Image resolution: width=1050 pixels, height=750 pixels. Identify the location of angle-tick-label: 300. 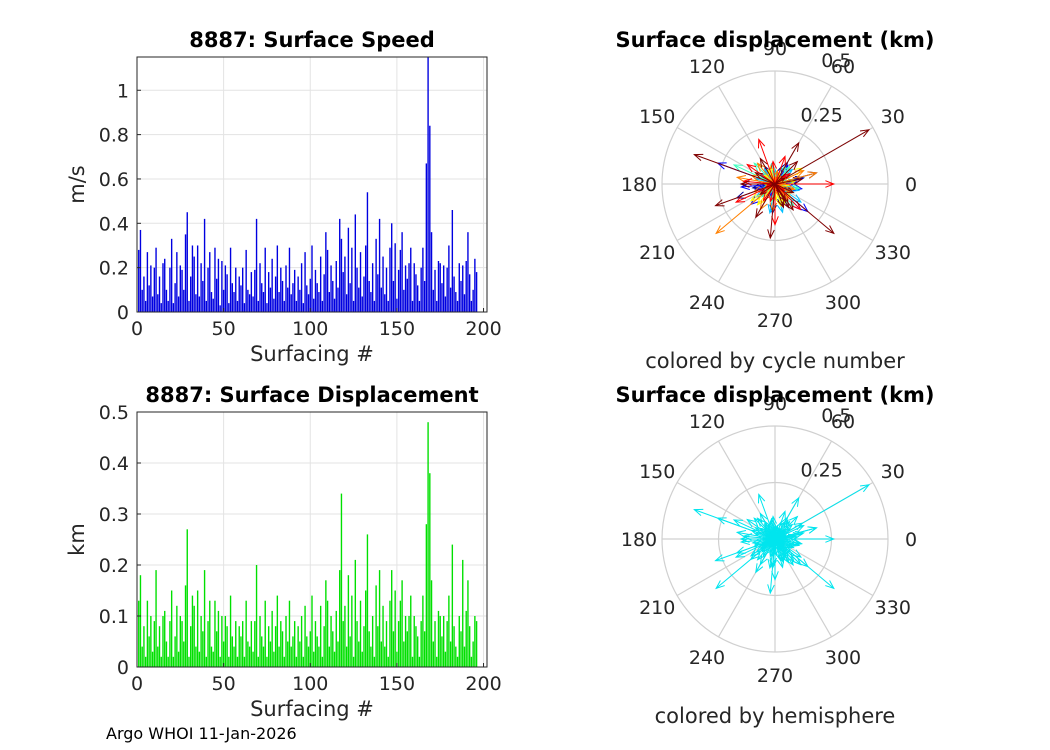
(843, 303).